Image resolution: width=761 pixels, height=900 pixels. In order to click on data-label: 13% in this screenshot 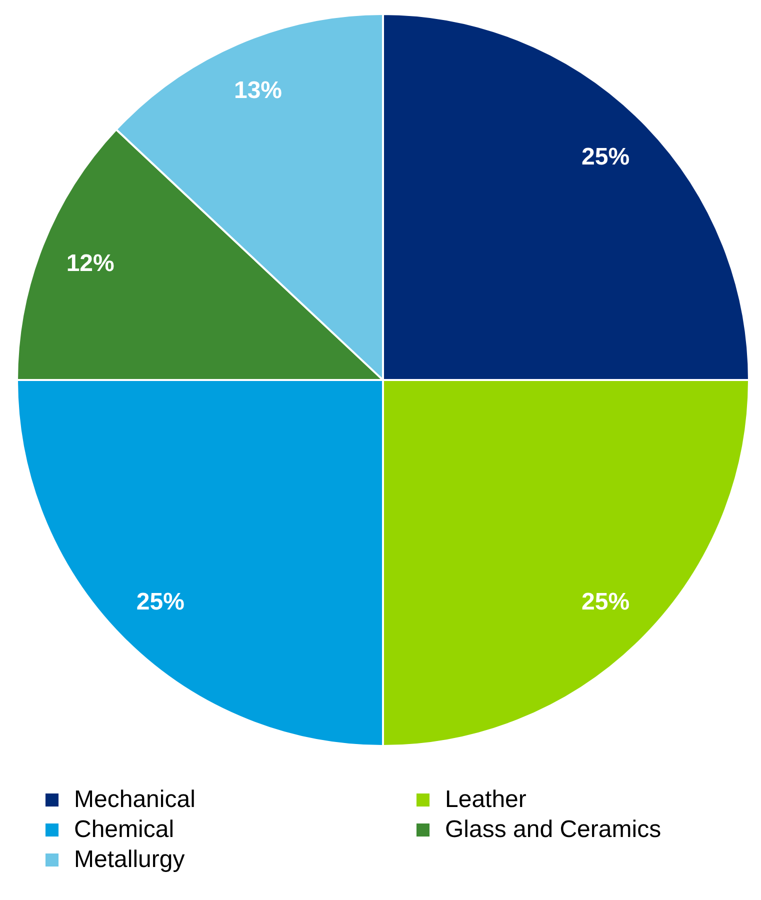, I will do `click(258, 90)`.